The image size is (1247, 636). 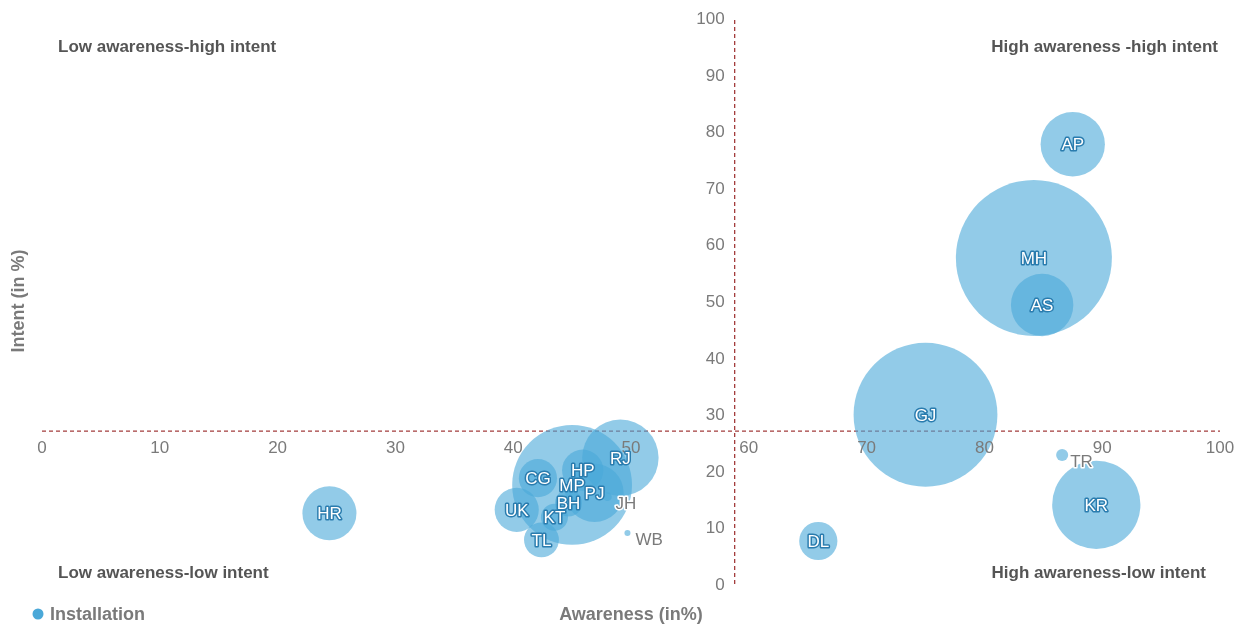 I want to click on y-tick-label: 50, so click(x=715, y=301).